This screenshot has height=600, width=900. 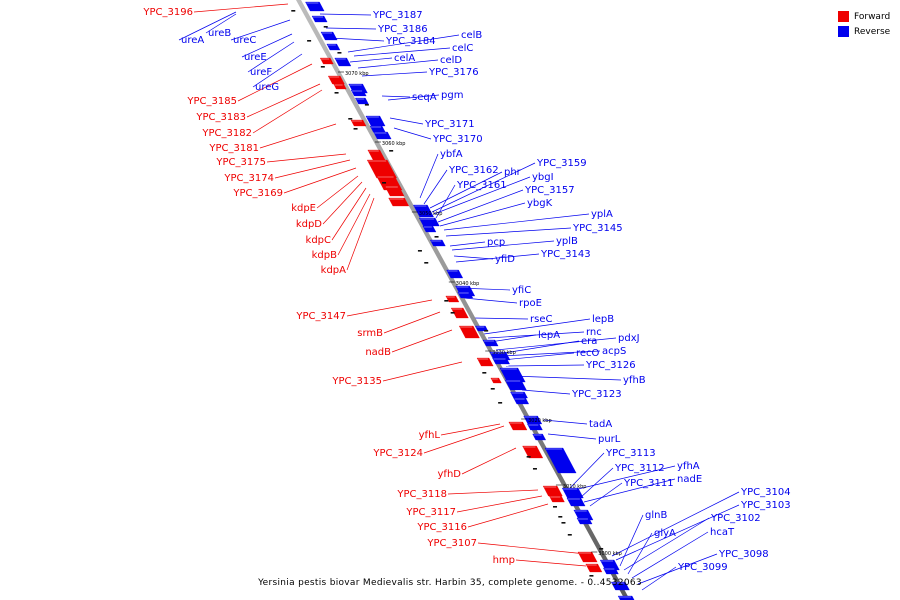 What do you see at coordinates (410, 41) in the screenshot?
I see `reverse-gene-label: YPC_3184` at bounding box center [410, 41].